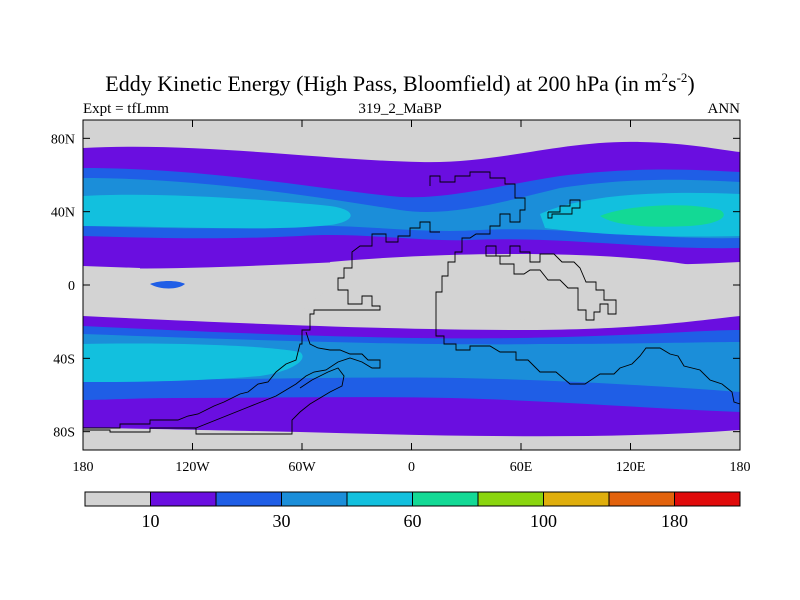  I want to click on band-equator-strip, so click(111, 269).